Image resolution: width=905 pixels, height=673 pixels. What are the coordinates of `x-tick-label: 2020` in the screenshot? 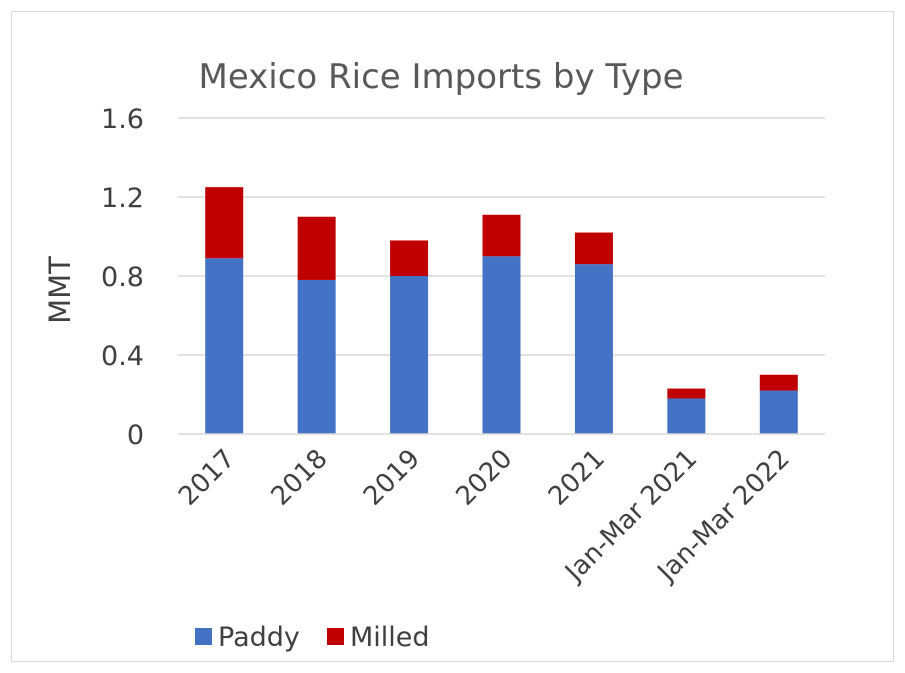 It's located at (484, 478).